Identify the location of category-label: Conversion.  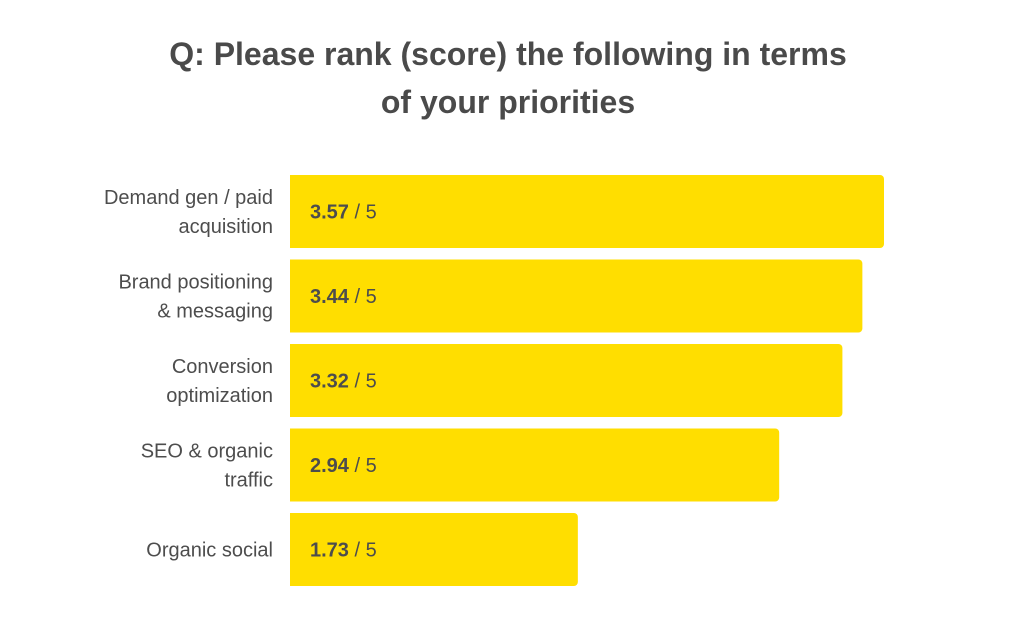
(222, 367).